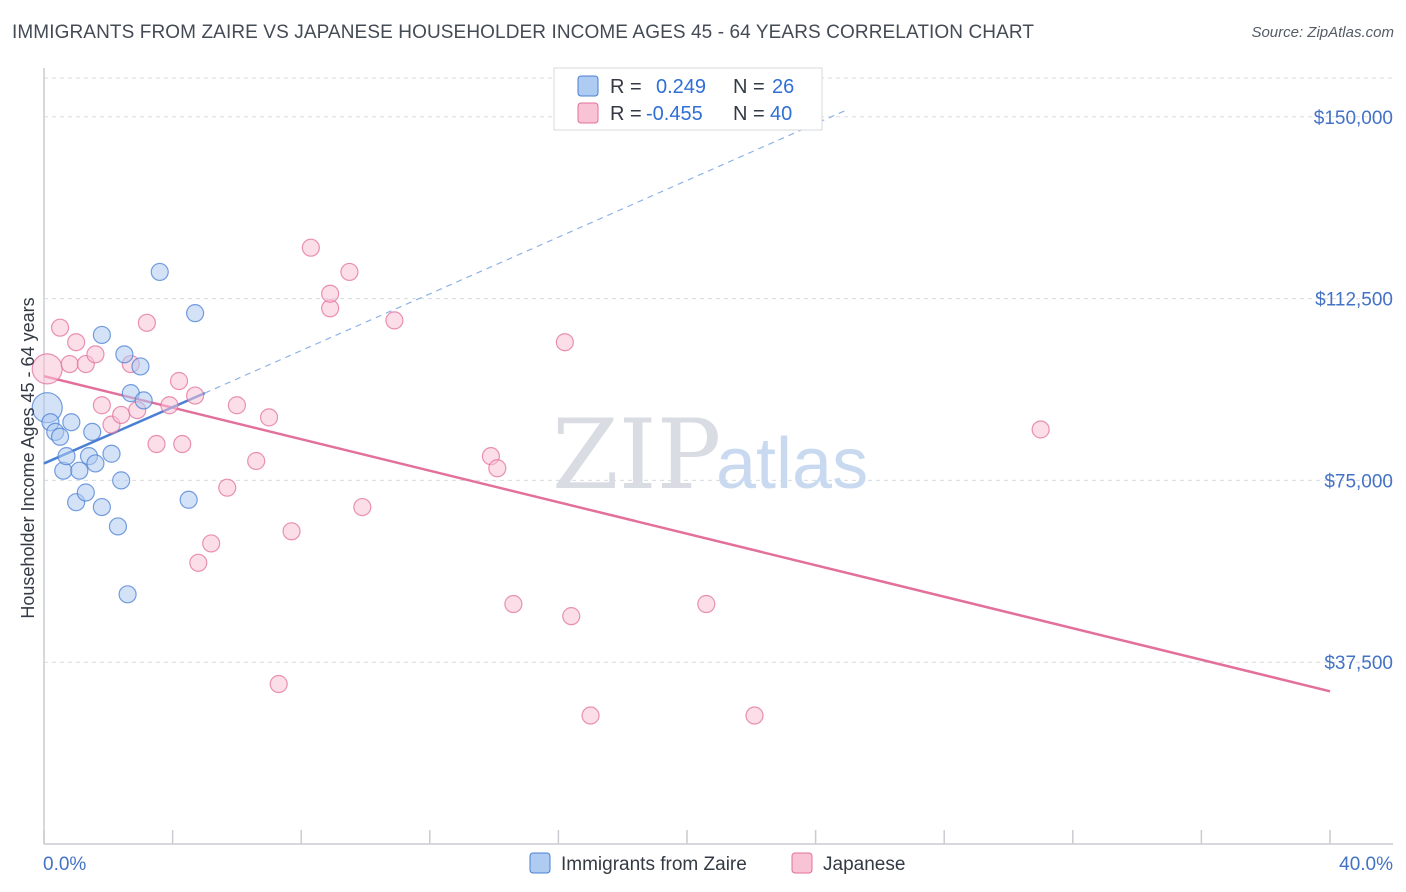 This screenshot has height=892, width=1406. What do you see at coordinates (749, 87) in the screenshot?
I see `legend-n-label-zaire: N =` at bounding box center [749, 87].